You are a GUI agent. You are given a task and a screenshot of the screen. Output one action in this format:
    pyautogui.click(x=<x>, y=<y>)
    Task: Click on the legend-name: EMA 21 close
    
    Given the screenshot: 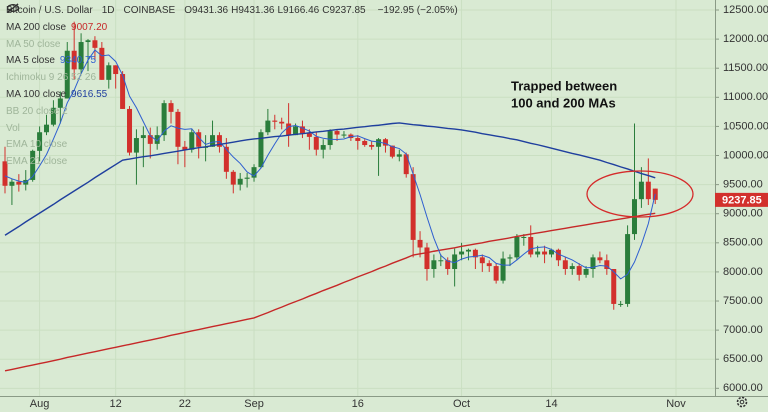 What is the action you would take?
    pyautogui.click(x=37, y=162)
    